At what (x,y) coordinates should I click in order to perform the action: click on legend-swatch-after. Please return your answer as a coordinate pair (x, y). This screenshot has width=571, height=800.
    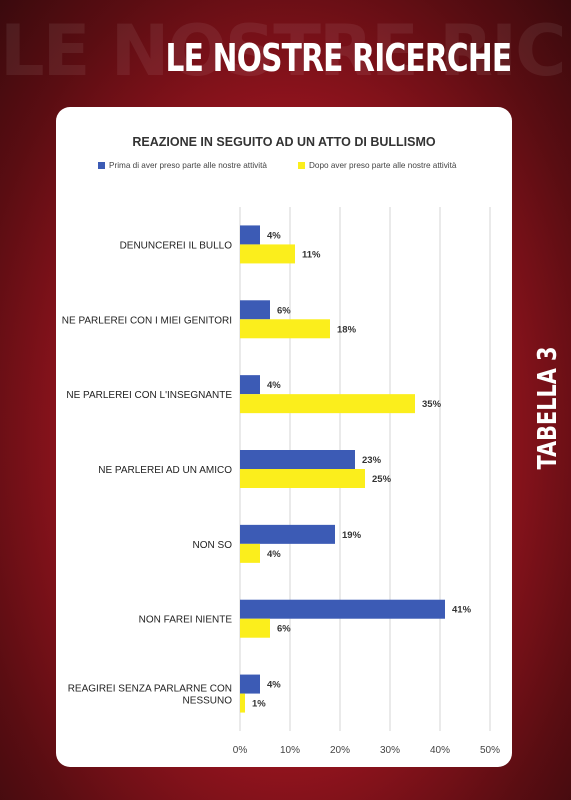
    Looking at the image, I should click on (301, 165).